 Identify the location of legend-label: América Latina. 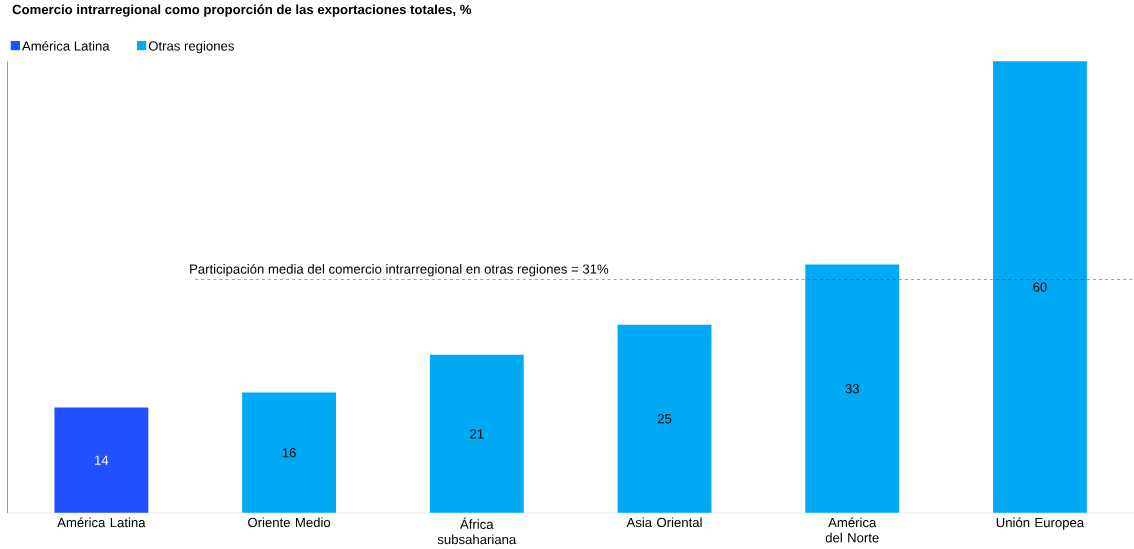
(66, 46).